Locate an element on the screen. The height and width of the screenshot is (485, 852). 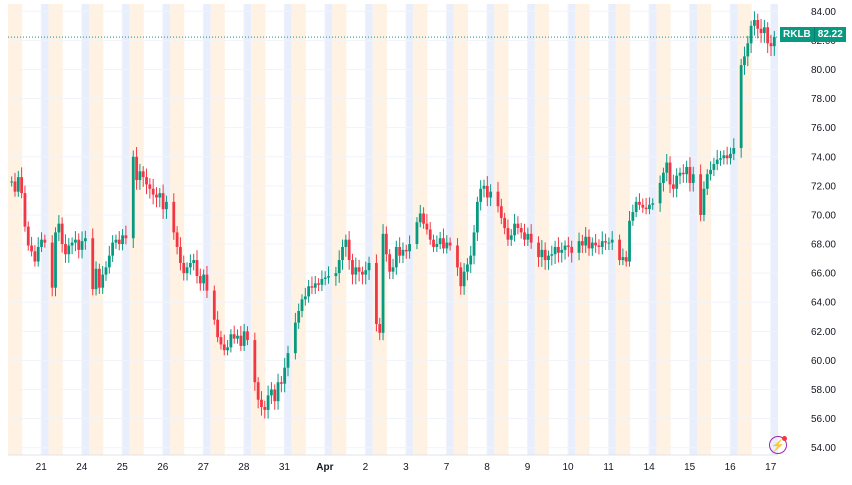
time-axis: 21 24 25 26 27 28 31 Apr 2 3 7 8 9 10 11 14 15 16 17 is located at coordinates (406, 467).